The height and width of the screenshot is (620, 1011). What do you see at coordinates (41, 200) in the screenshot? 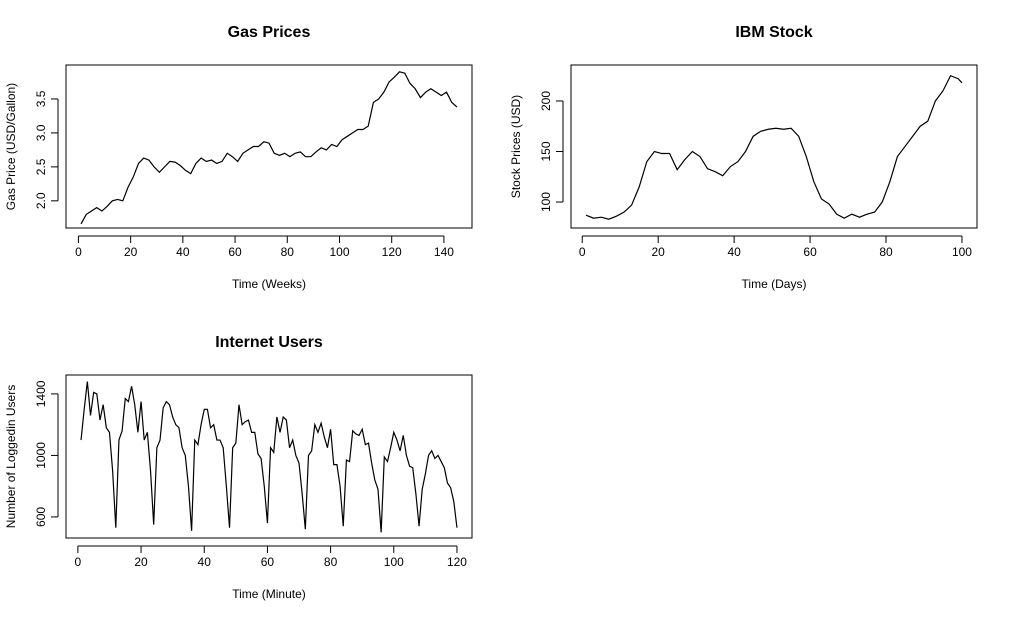
I see `y-tick-label: 2.0` at bounding box center [41, 200].